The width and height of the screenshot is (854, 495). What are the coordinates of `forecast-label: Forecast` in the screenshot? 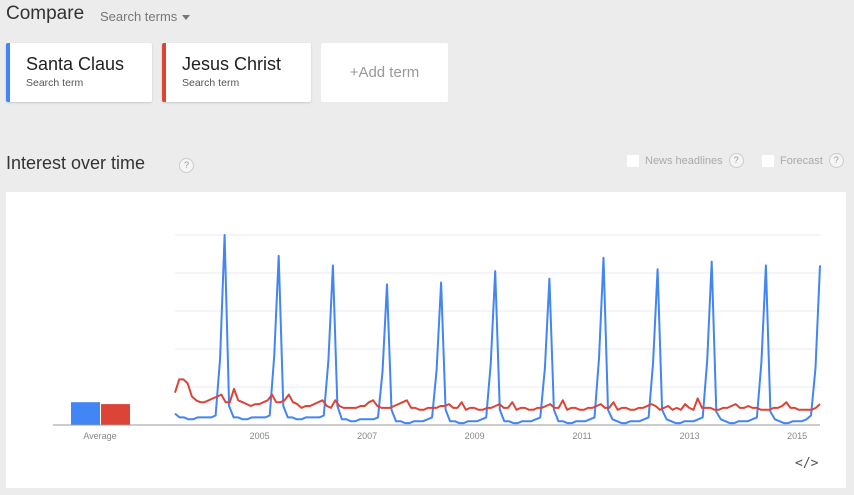 It's located at (801, 160).